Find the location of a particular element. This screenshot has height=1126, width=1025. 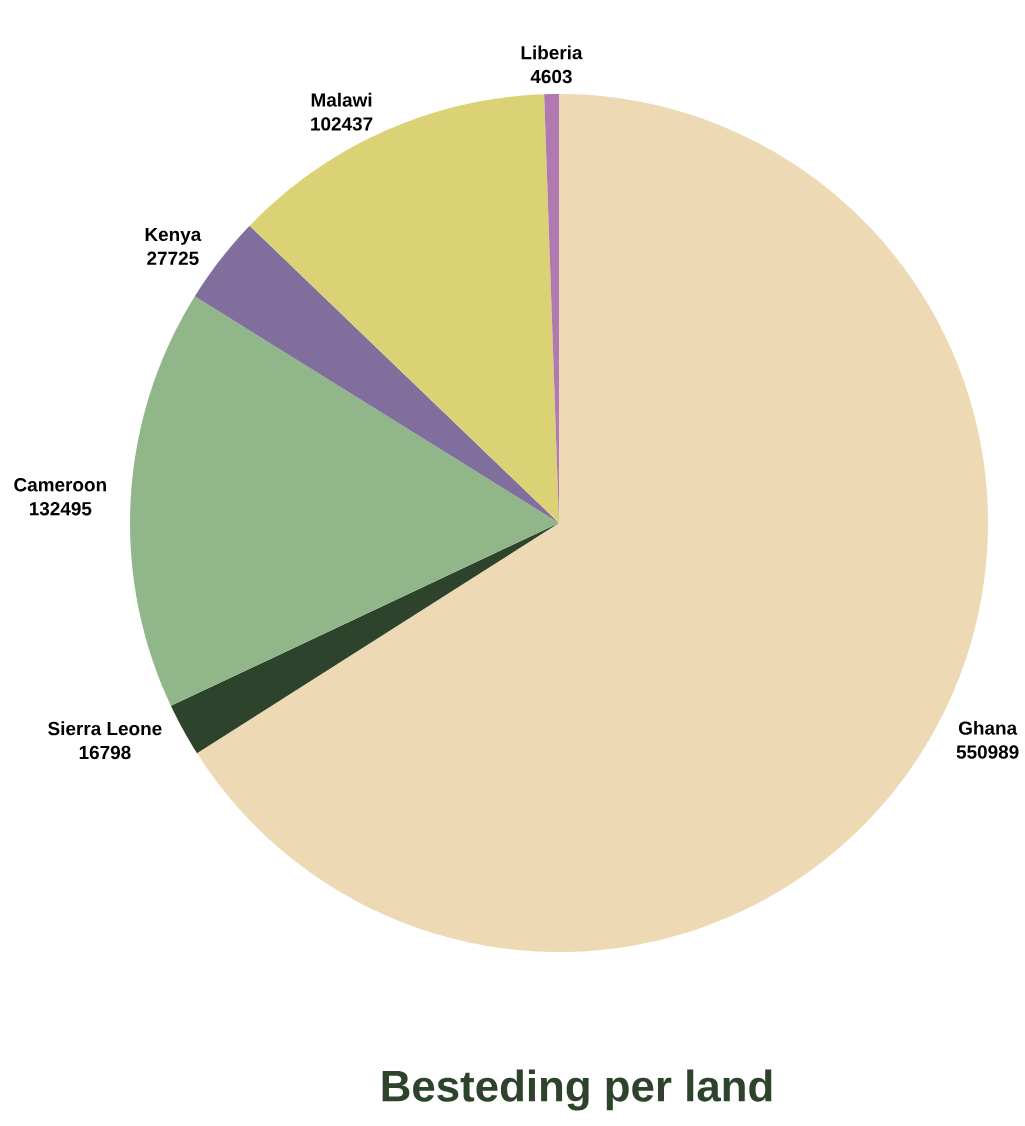

data-label: 16798 is located at coordinates (105, 752).